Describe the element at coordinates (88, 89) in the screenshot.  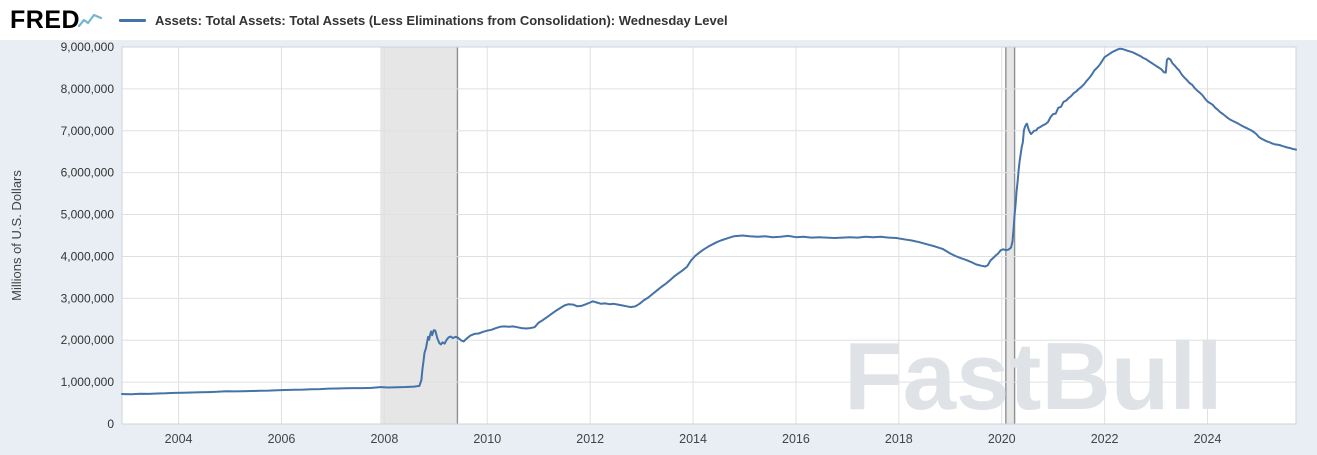
I see `y-tick-label: 8,000,000` at that location.